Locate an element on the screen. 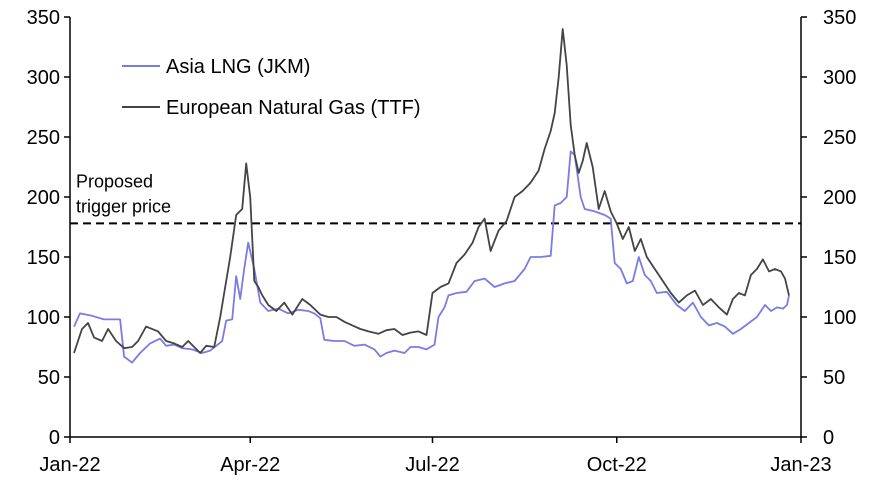  y-tick-label-right: 200 is located at coordinates (839, 198).